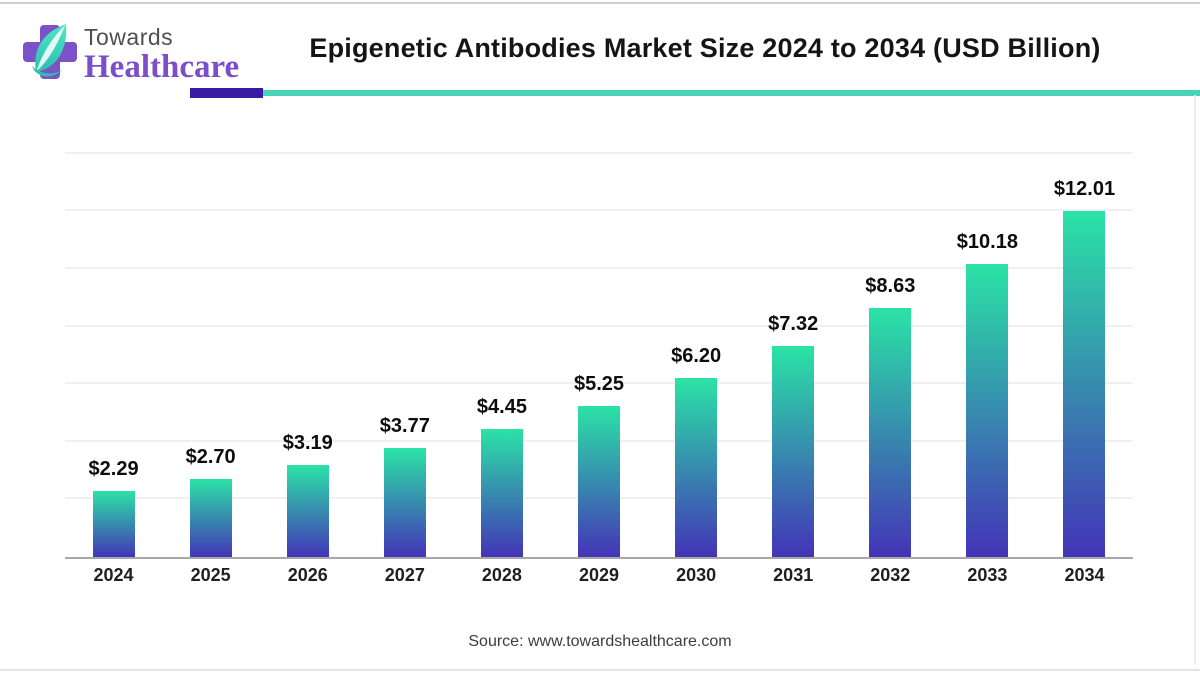 This screenshot has height=675, width=1200. What do you see at coordinates (501, 353) in the screenshot?
I see `bar-group: $4.45` at bounding box center [501, 353].